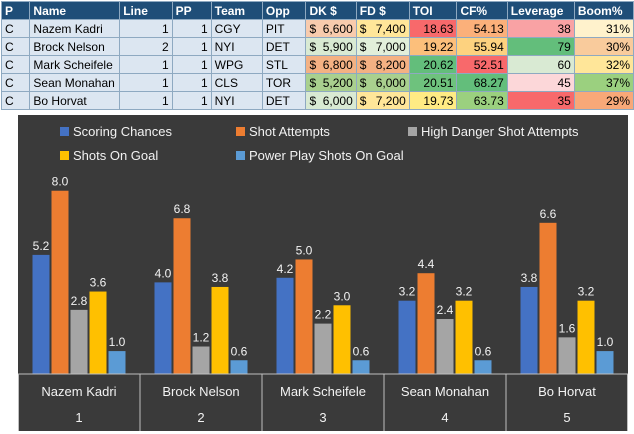  I want to click on cell-boom-pct: 31%, so click(603, 28).